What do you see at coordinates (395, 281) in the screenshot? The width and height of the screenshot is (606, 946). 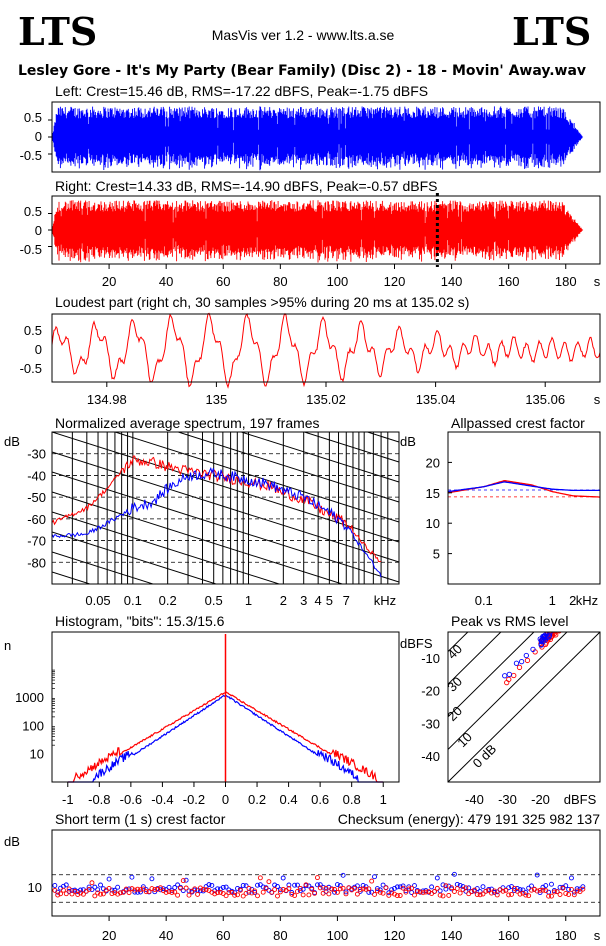 I see `waveform-right-xtick: 120` at bounding box center [395, 281].